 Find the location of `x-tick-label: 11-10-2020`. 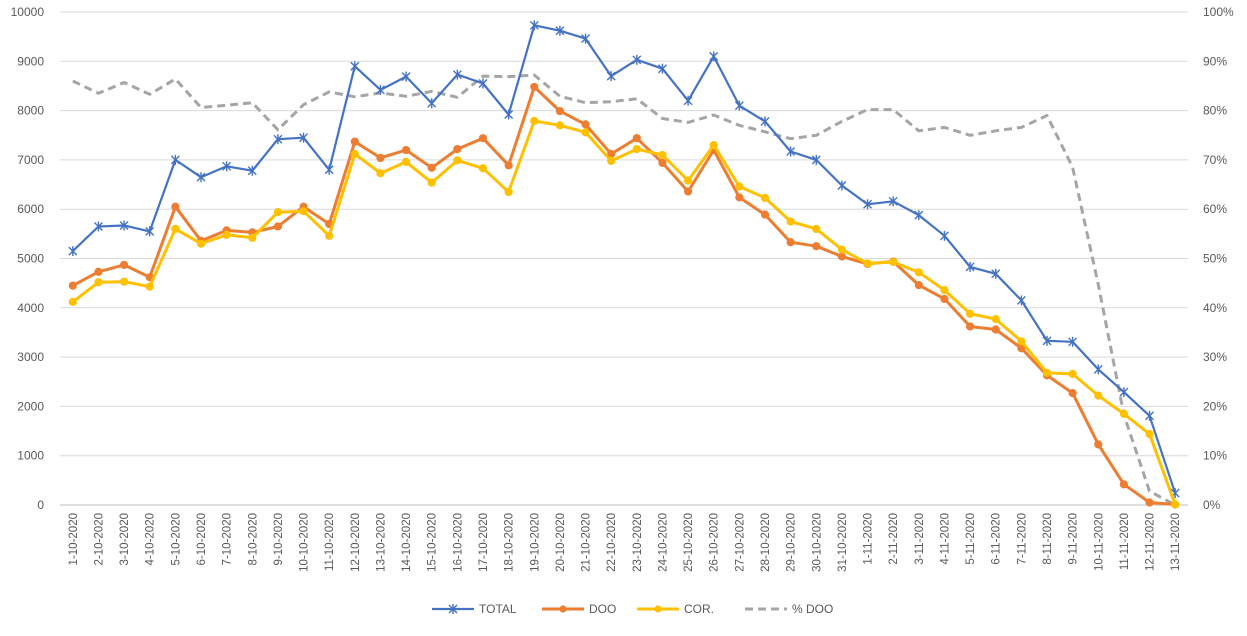

x-tick-label: 11-10-2020 is located at coordinates (330, 542).